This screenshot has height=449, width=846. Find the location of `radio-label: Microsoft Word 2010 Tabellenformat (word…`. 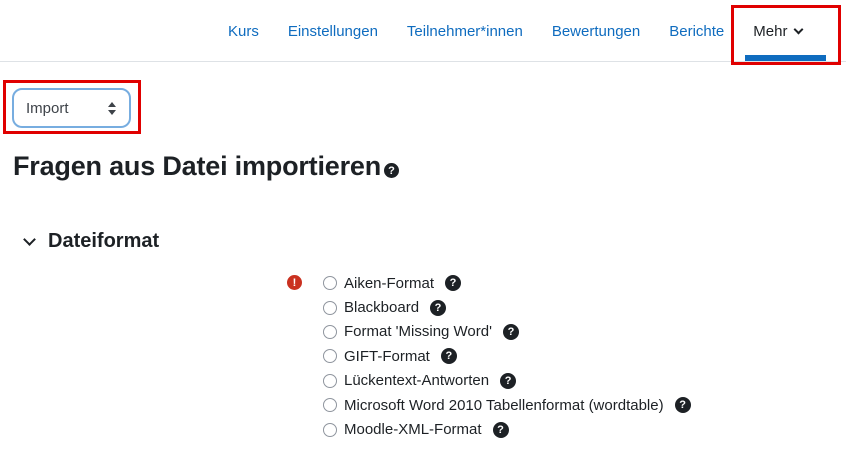

radio-label: Microsoft Word 2010 Tabellenformat (word… is located at coordinates (504, 405).